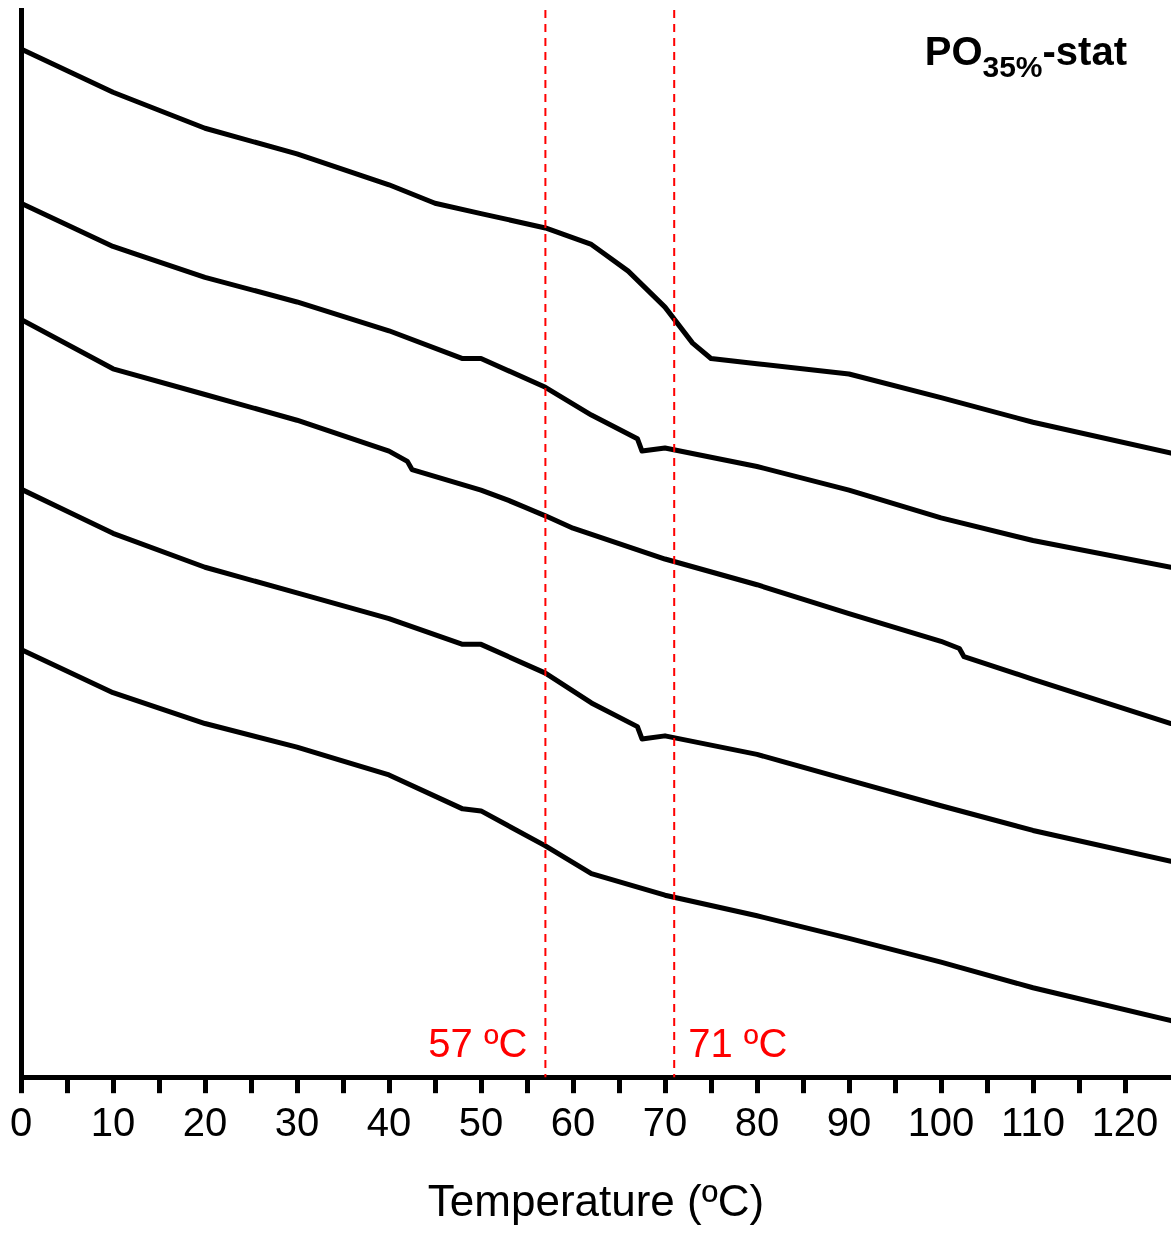  Describe the element at coordinates (113, 1122) in the screenshot. I see `x-tick-label: 10` at that location.